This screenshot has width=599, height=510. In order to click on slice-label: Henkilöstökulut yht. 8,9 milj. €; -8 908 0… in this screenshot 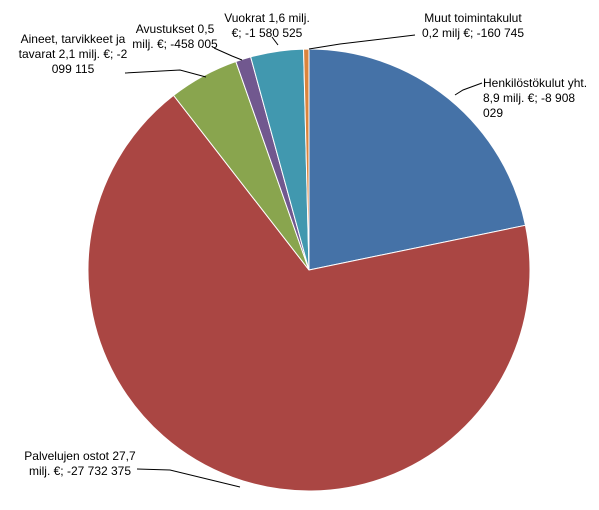, I will do `click(535, 98)`.